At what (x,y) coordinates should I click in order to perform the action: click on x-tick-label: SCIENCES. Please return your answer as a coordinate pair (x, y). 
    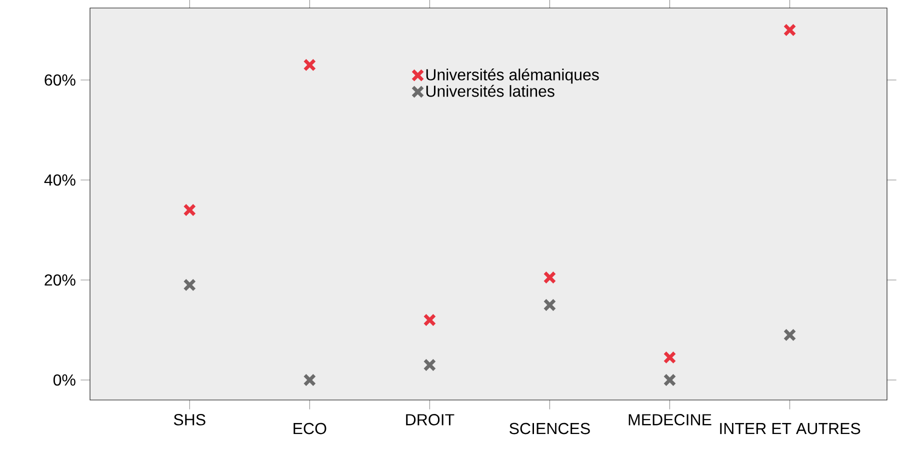
    Looking at the image, I should click on (550, 428).